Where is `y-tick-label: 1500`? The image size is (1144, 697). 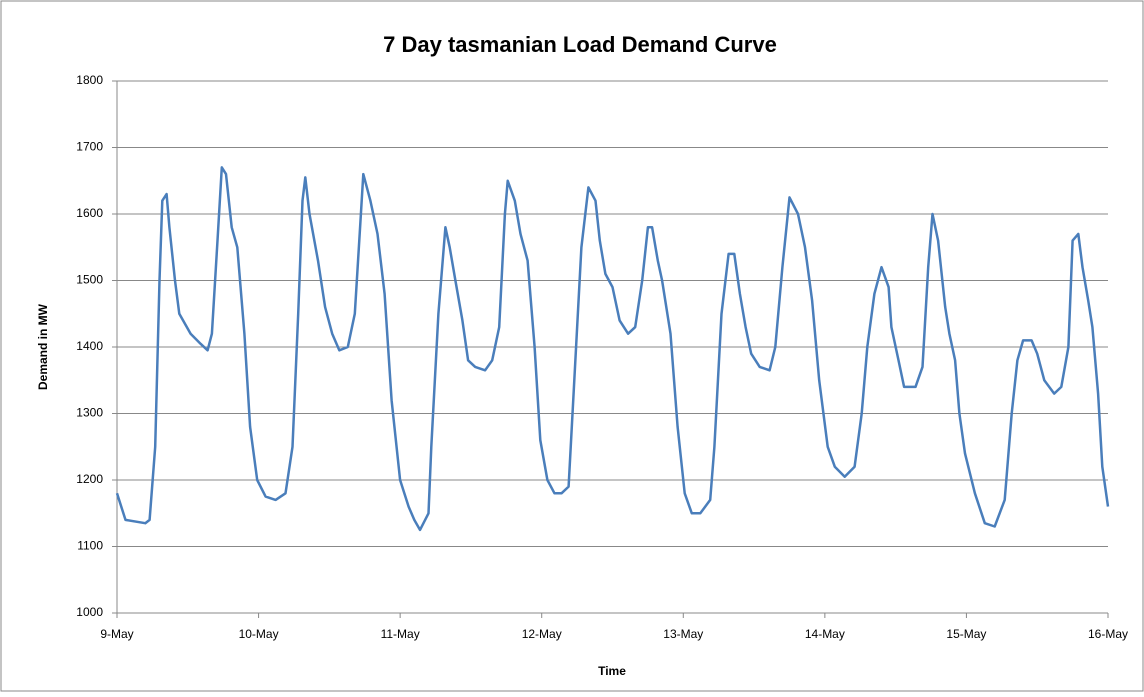 y-tick-label: 1500 is located at coordinates (89, 280).